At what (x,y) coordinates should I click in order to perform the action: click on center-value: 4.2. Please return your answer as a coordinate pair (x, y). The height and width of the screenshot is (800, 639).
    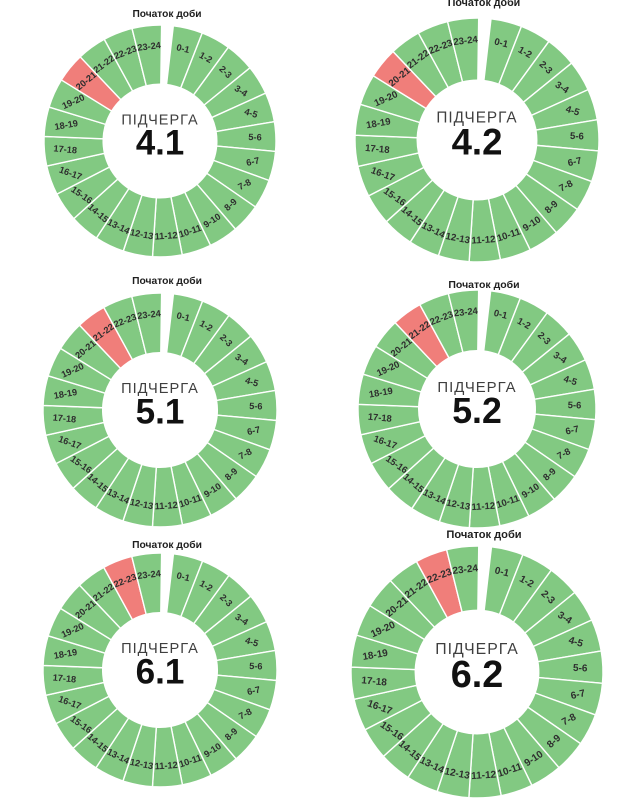
    Looking at the image, I should click on (477, 141).